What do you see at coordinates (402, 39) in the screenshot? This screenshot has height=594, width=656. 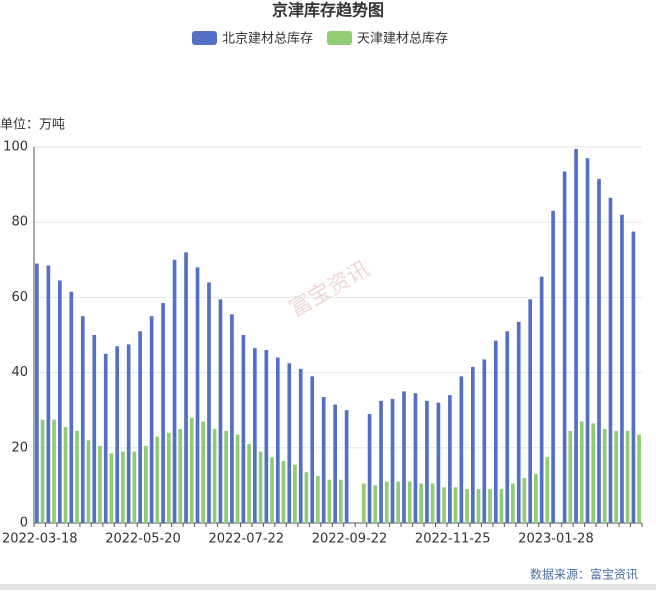 I see `legend-label: 天津建材总库存` at bounding box center [402, 39].